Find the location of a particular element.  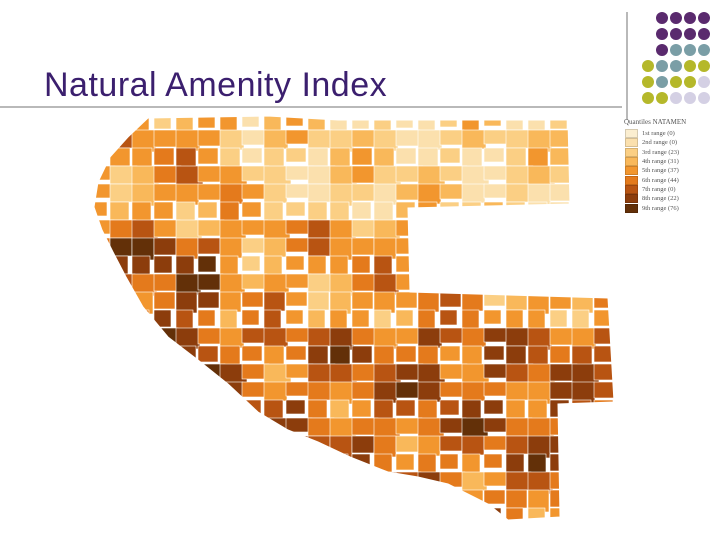

legend-item: 7th range (0) is located at coordinates (670, 189).